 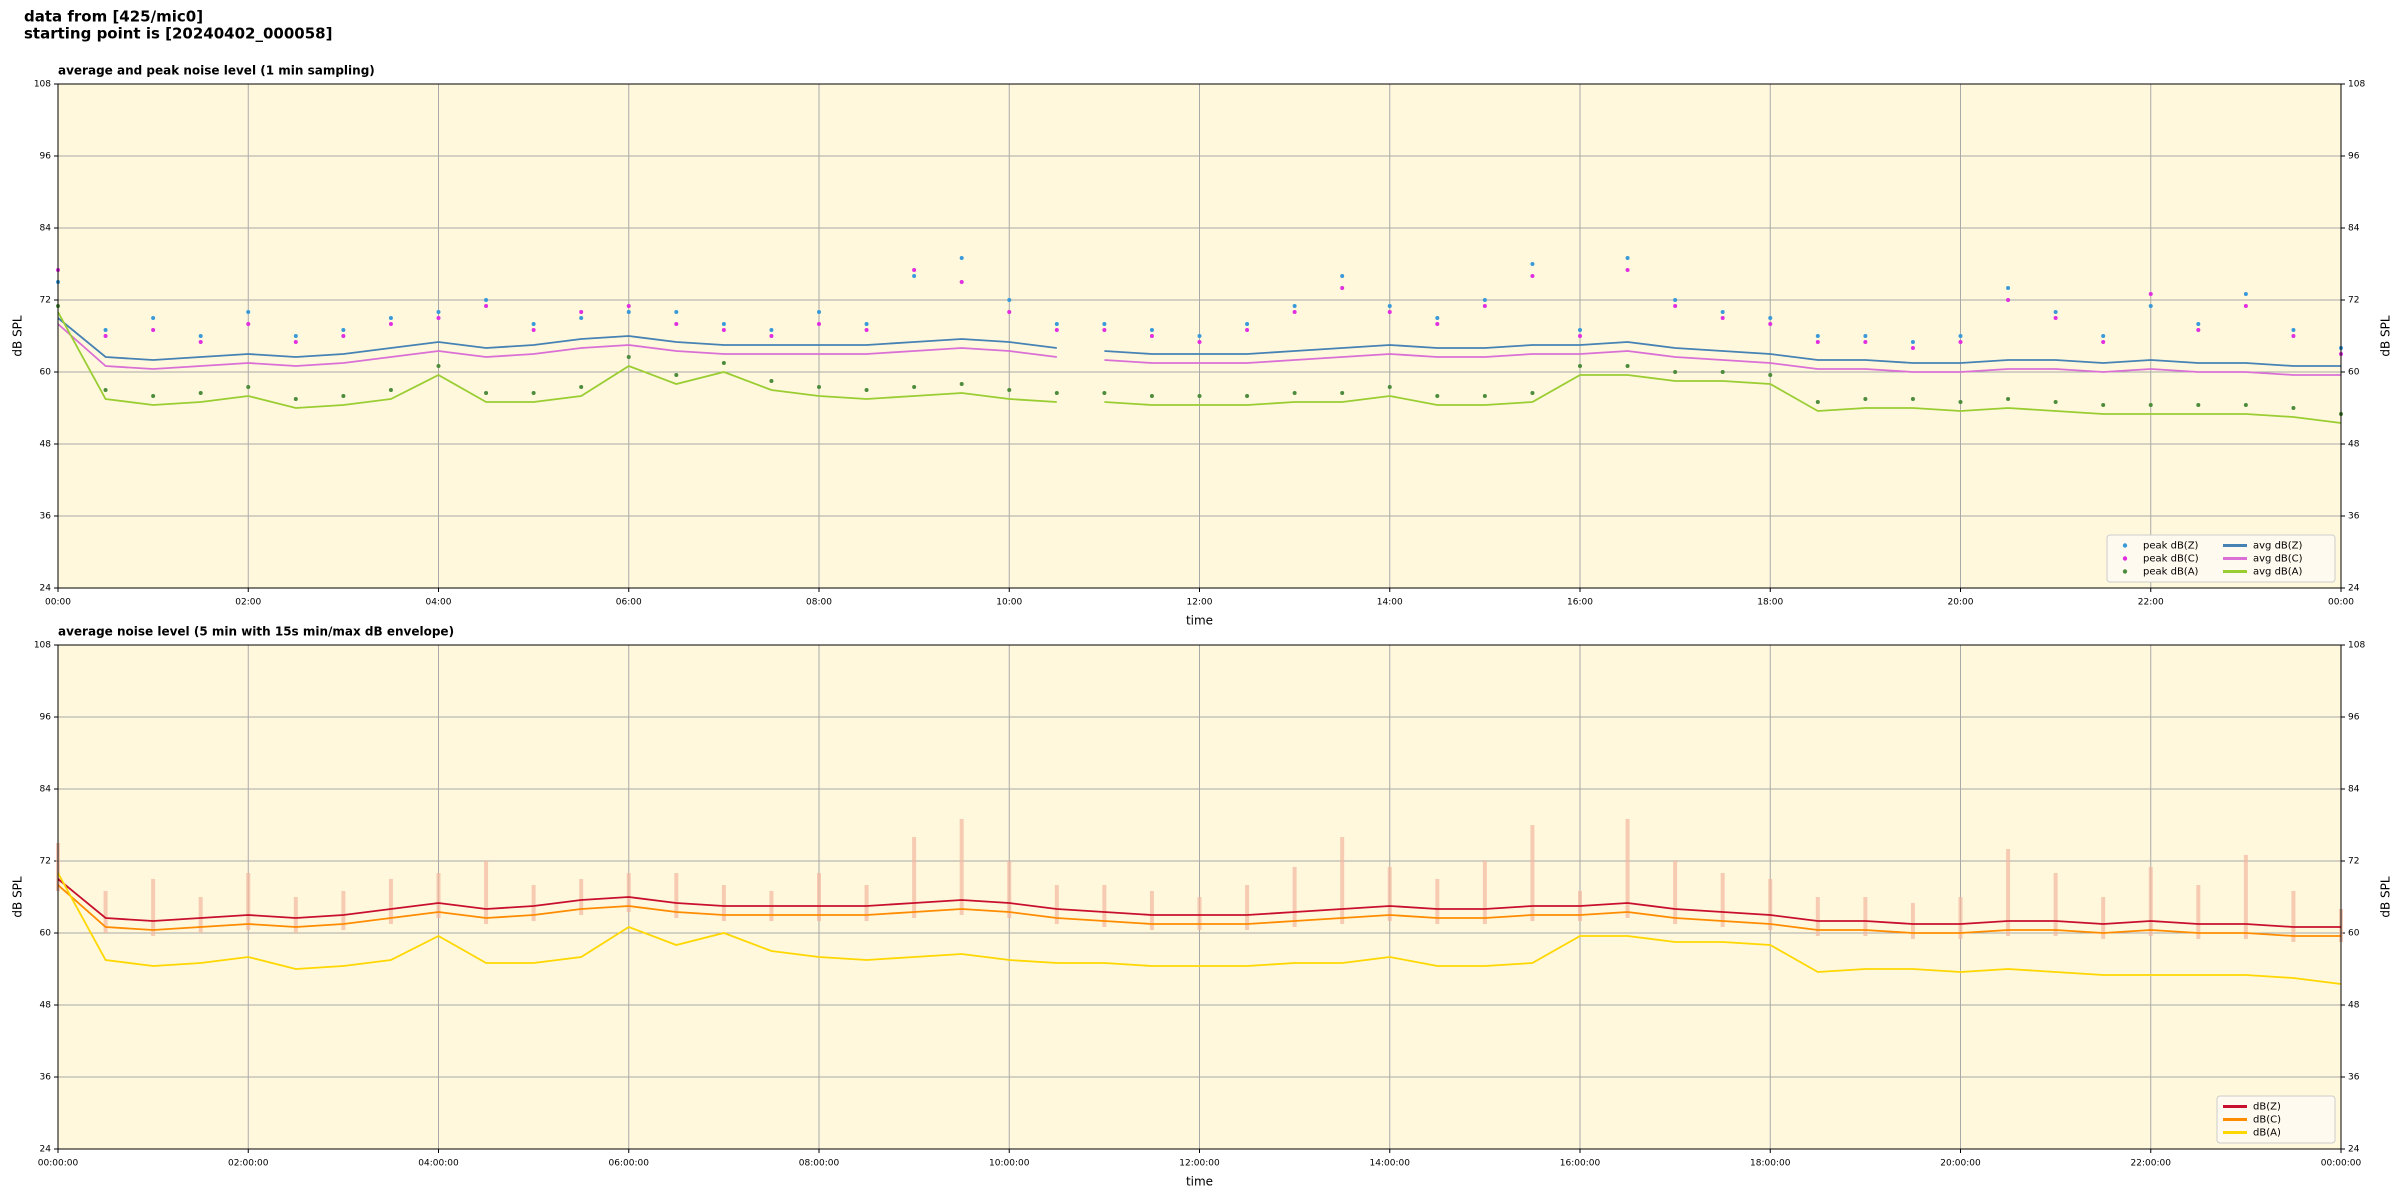 I want to click on y-tick-label: 84, so click(x=46, y=790).